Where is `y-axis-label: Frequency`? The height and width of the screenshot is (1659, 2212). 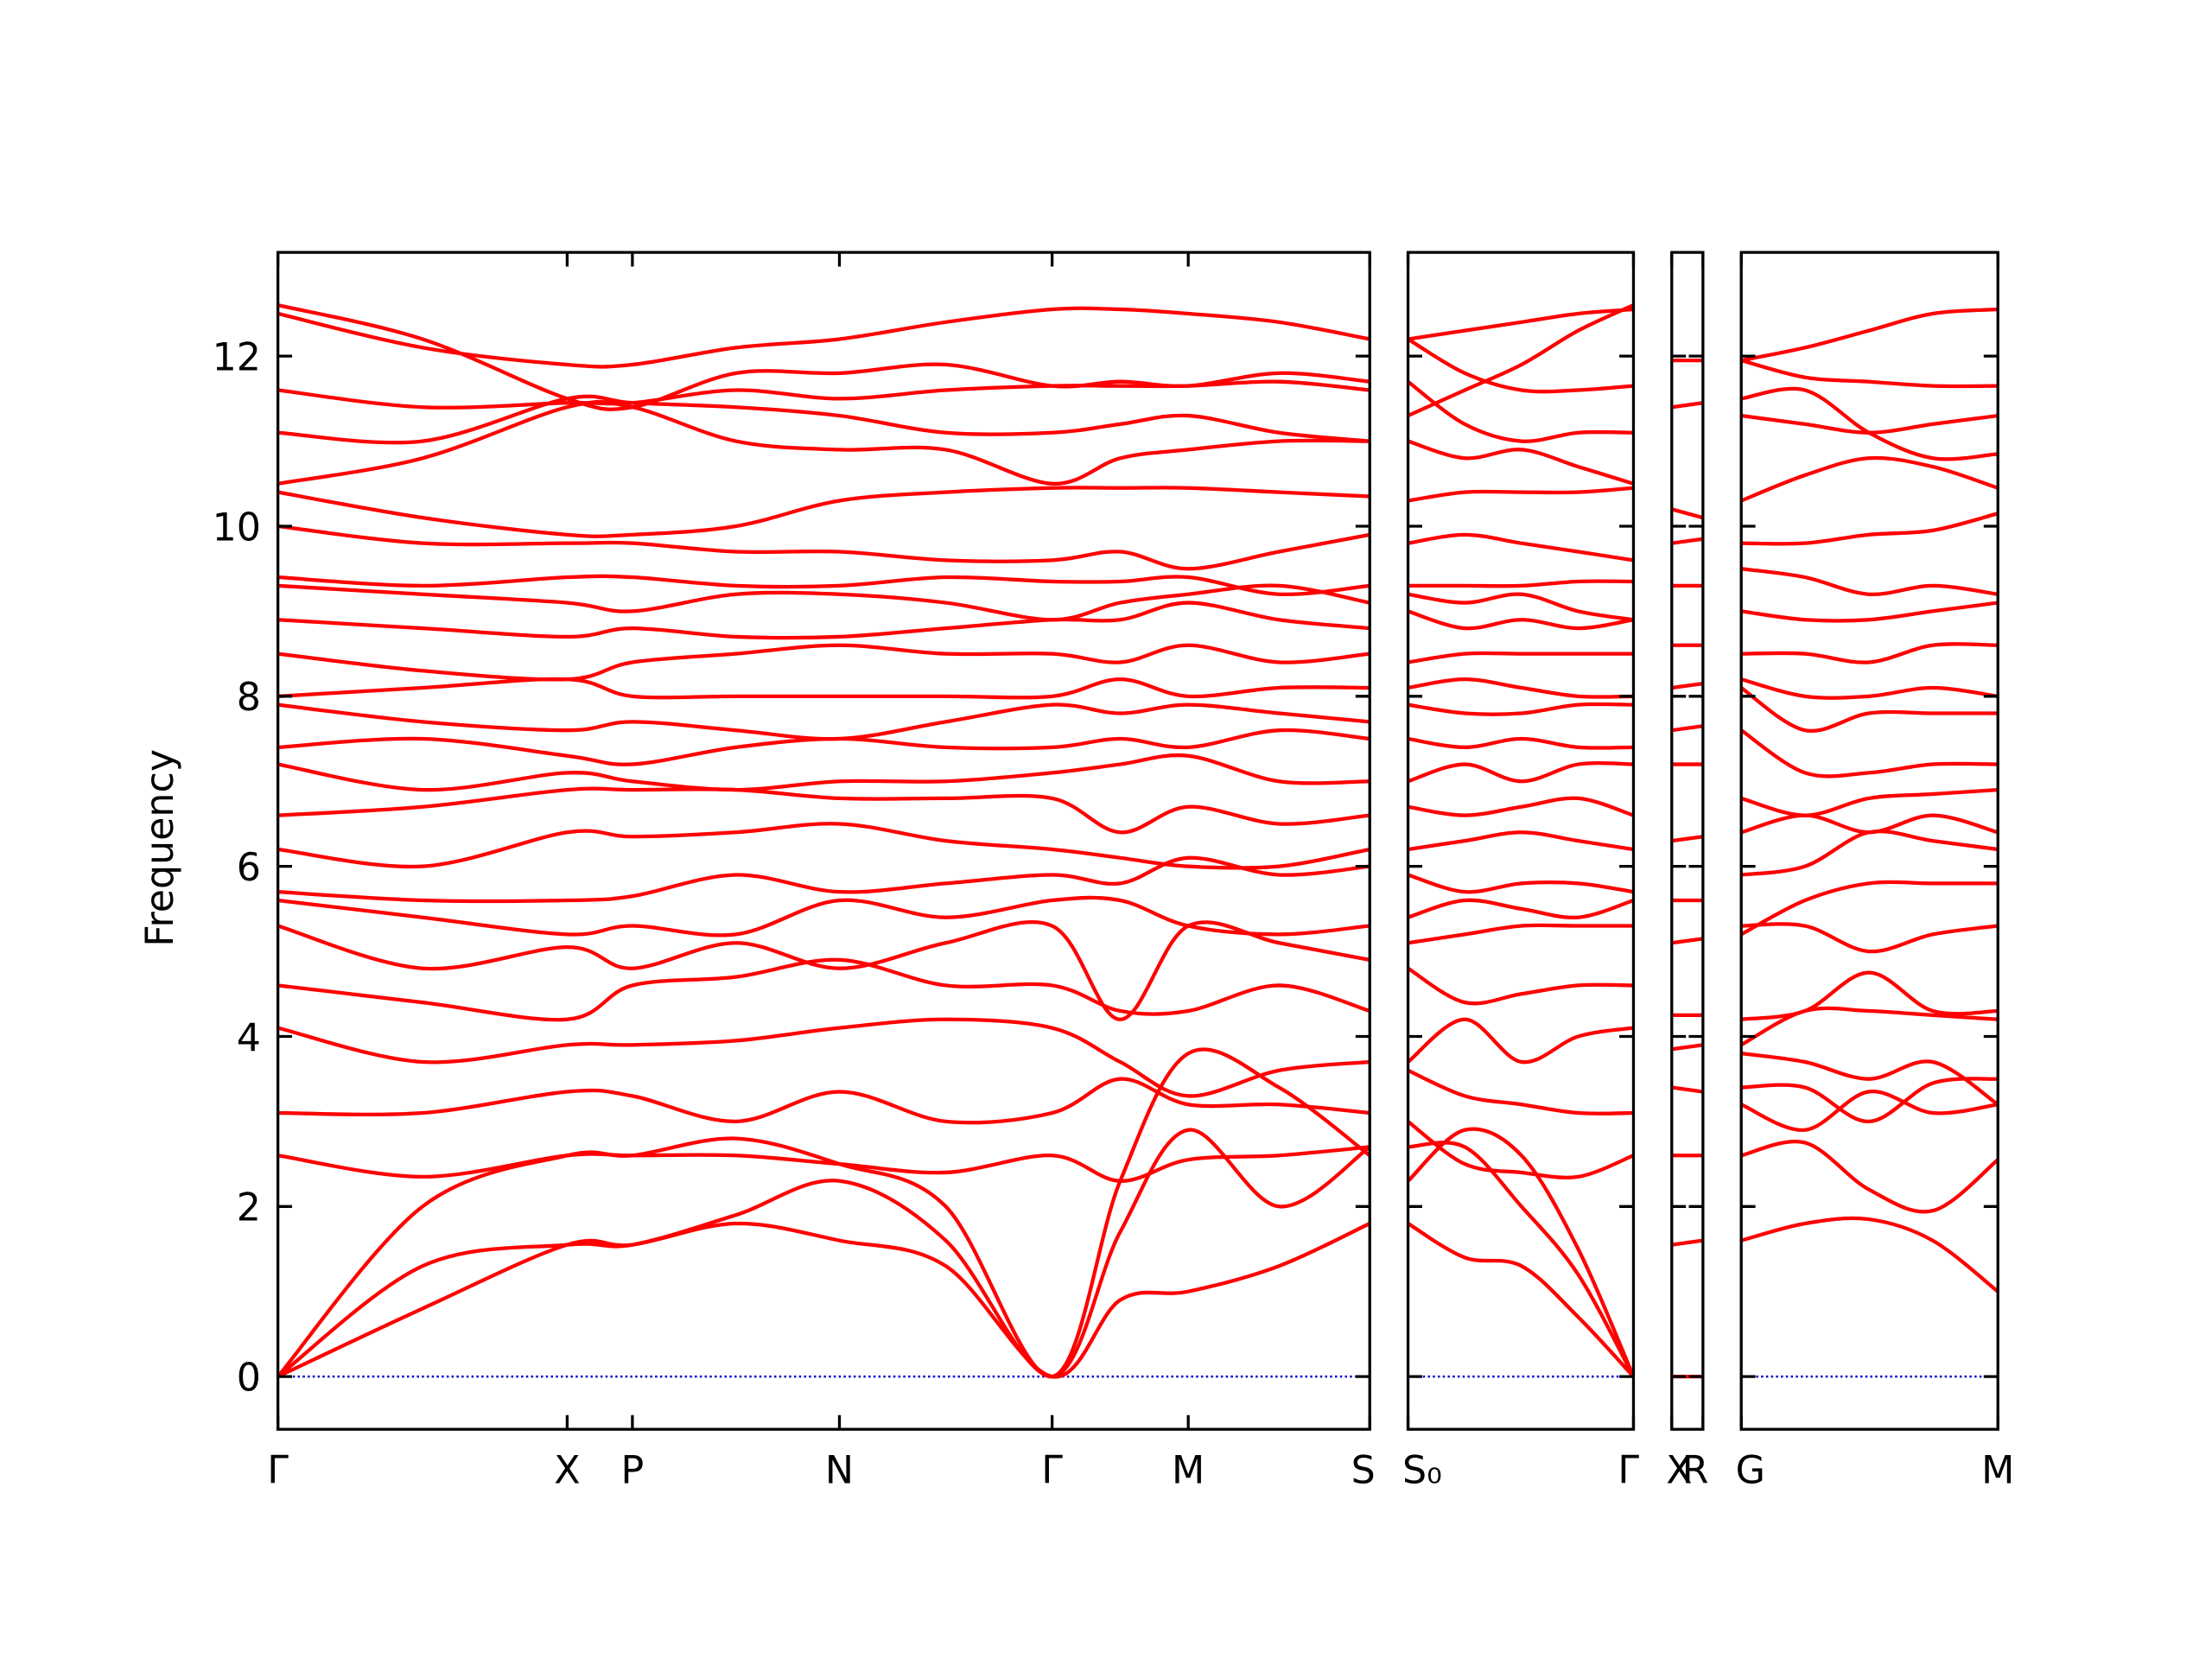 y-axis-label: Frequency is located at coordinates (160, 848).